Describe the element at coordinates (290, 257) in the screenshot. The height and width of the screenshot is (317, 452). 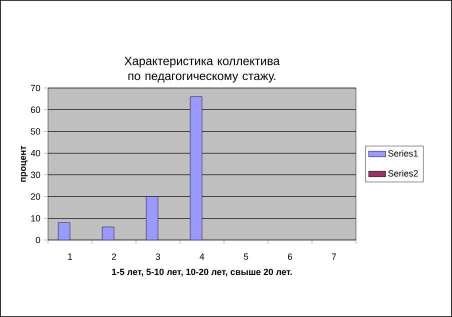
I see `x-tick-label: 6` at that location.